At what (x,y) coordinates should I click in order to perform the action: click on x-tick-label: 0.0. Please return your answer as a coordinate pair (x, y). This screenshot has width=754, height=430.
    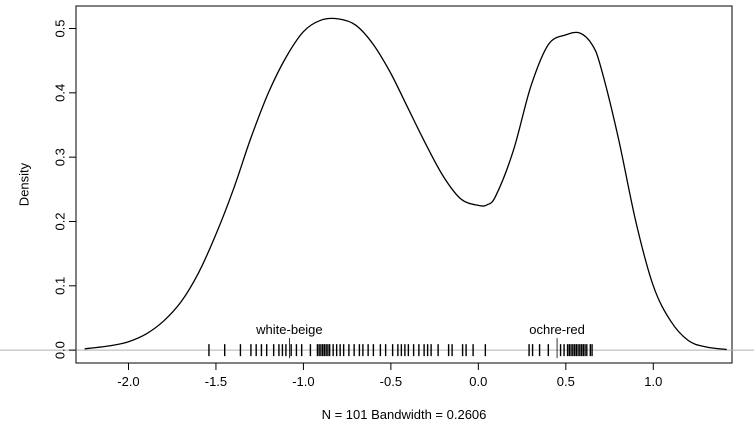
    Looking at the image, I should click on (478, 381).